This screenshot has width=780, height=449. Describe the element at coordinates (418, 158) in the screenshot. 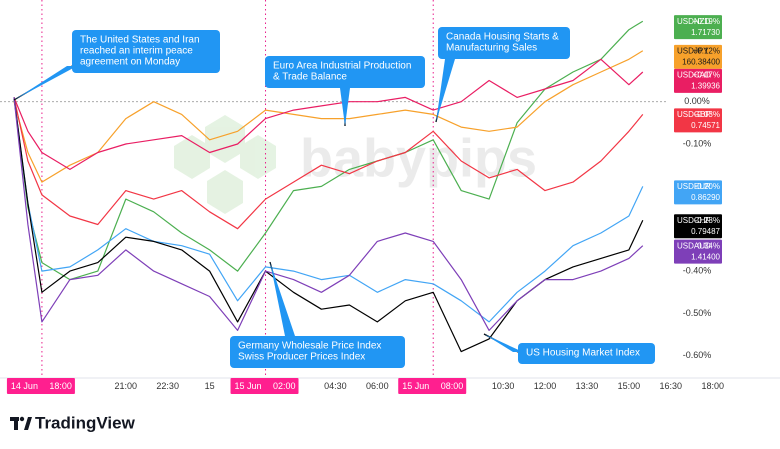

I see `watermark: babypips` at that location.